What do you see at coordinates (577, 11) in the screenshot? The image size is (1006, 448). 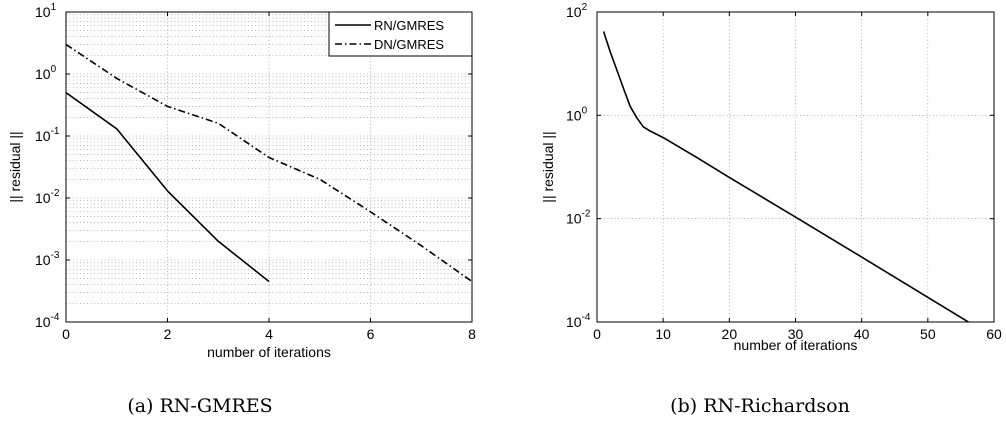 I see `y-tick-label: 10²` at bounding box center [577, 11].